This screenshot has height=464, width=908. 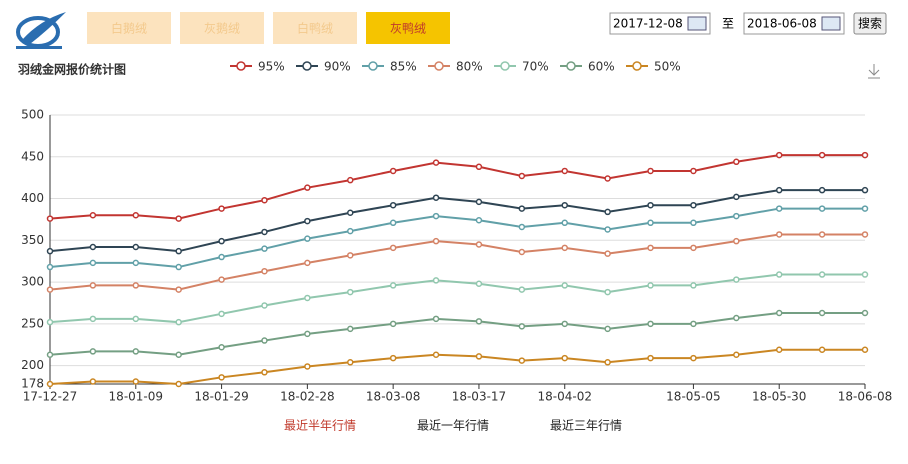 I want to click on legend-label: 50%, so click(x=667, y=67).